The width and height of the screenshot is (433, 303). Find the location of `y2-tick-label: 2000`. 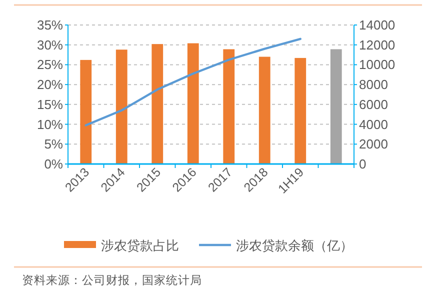

y2-tick-label: 2000 is located at coordinates (373, 144).